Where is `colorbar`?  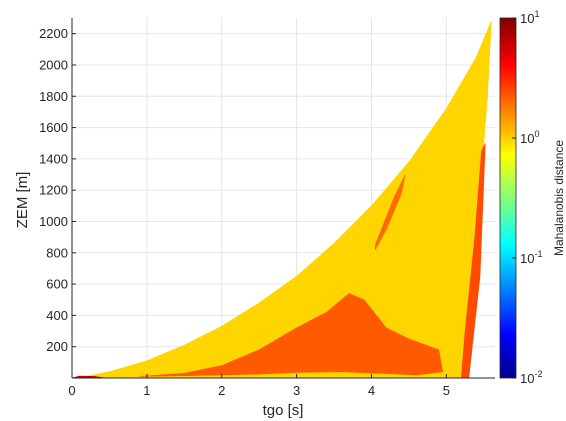
colorbar is located at coordinates (508, 198).